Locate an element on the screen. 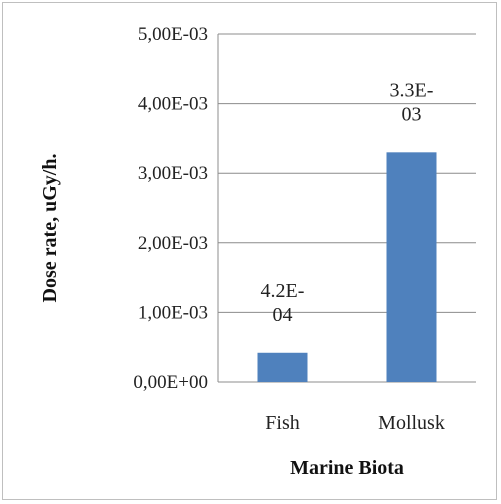 The height and width of the screenshot is (504, 501). category-label: Mollusk is located at coordinates (411, 423).